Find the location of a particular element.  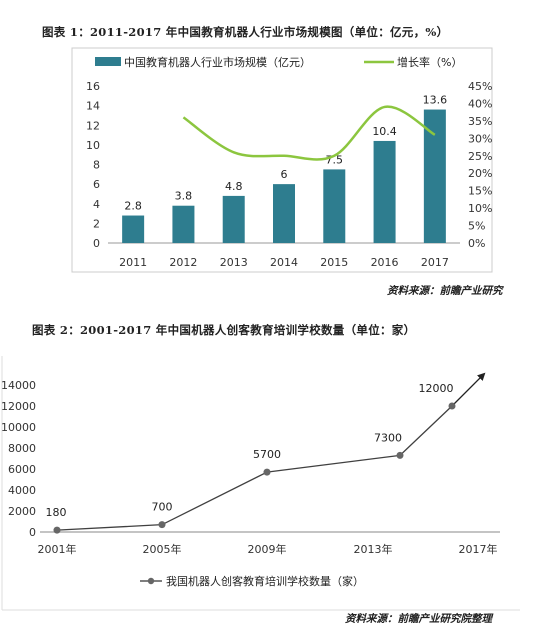

y-tick-label: 8000 is located at coordinates (22, 448).